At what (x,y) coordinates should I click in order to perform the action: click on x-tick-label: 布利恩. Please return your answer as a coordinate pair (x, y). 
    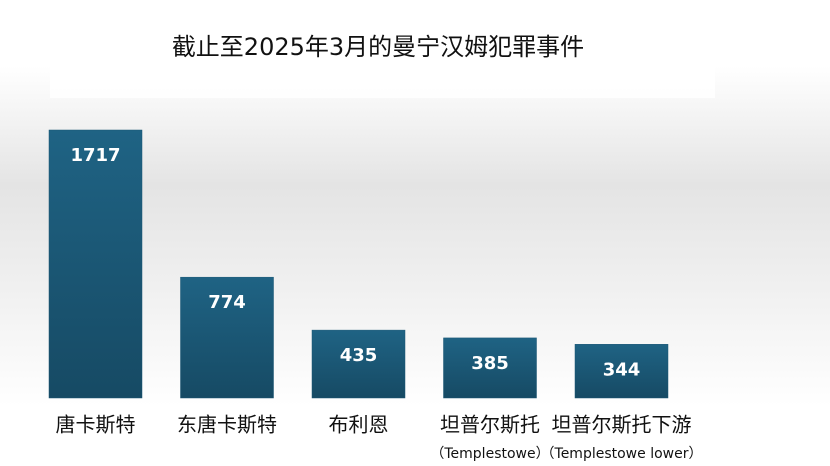
    Looking at the image, I should click on (359, 425).